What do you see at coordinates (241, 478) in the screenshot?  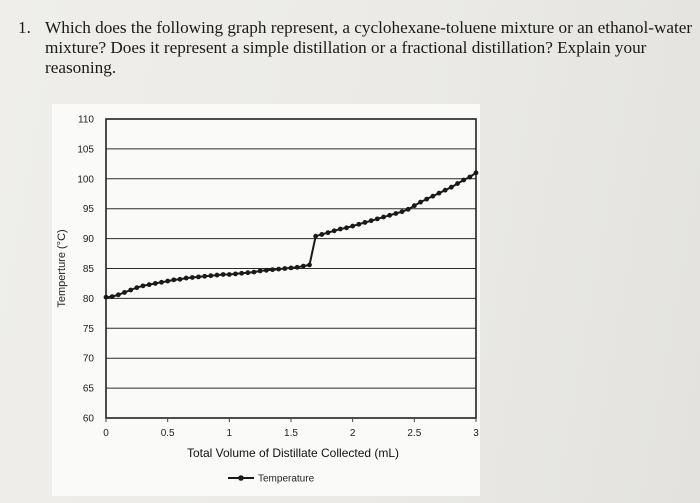 I see `legend-marker` at bounding box center [241, 478].